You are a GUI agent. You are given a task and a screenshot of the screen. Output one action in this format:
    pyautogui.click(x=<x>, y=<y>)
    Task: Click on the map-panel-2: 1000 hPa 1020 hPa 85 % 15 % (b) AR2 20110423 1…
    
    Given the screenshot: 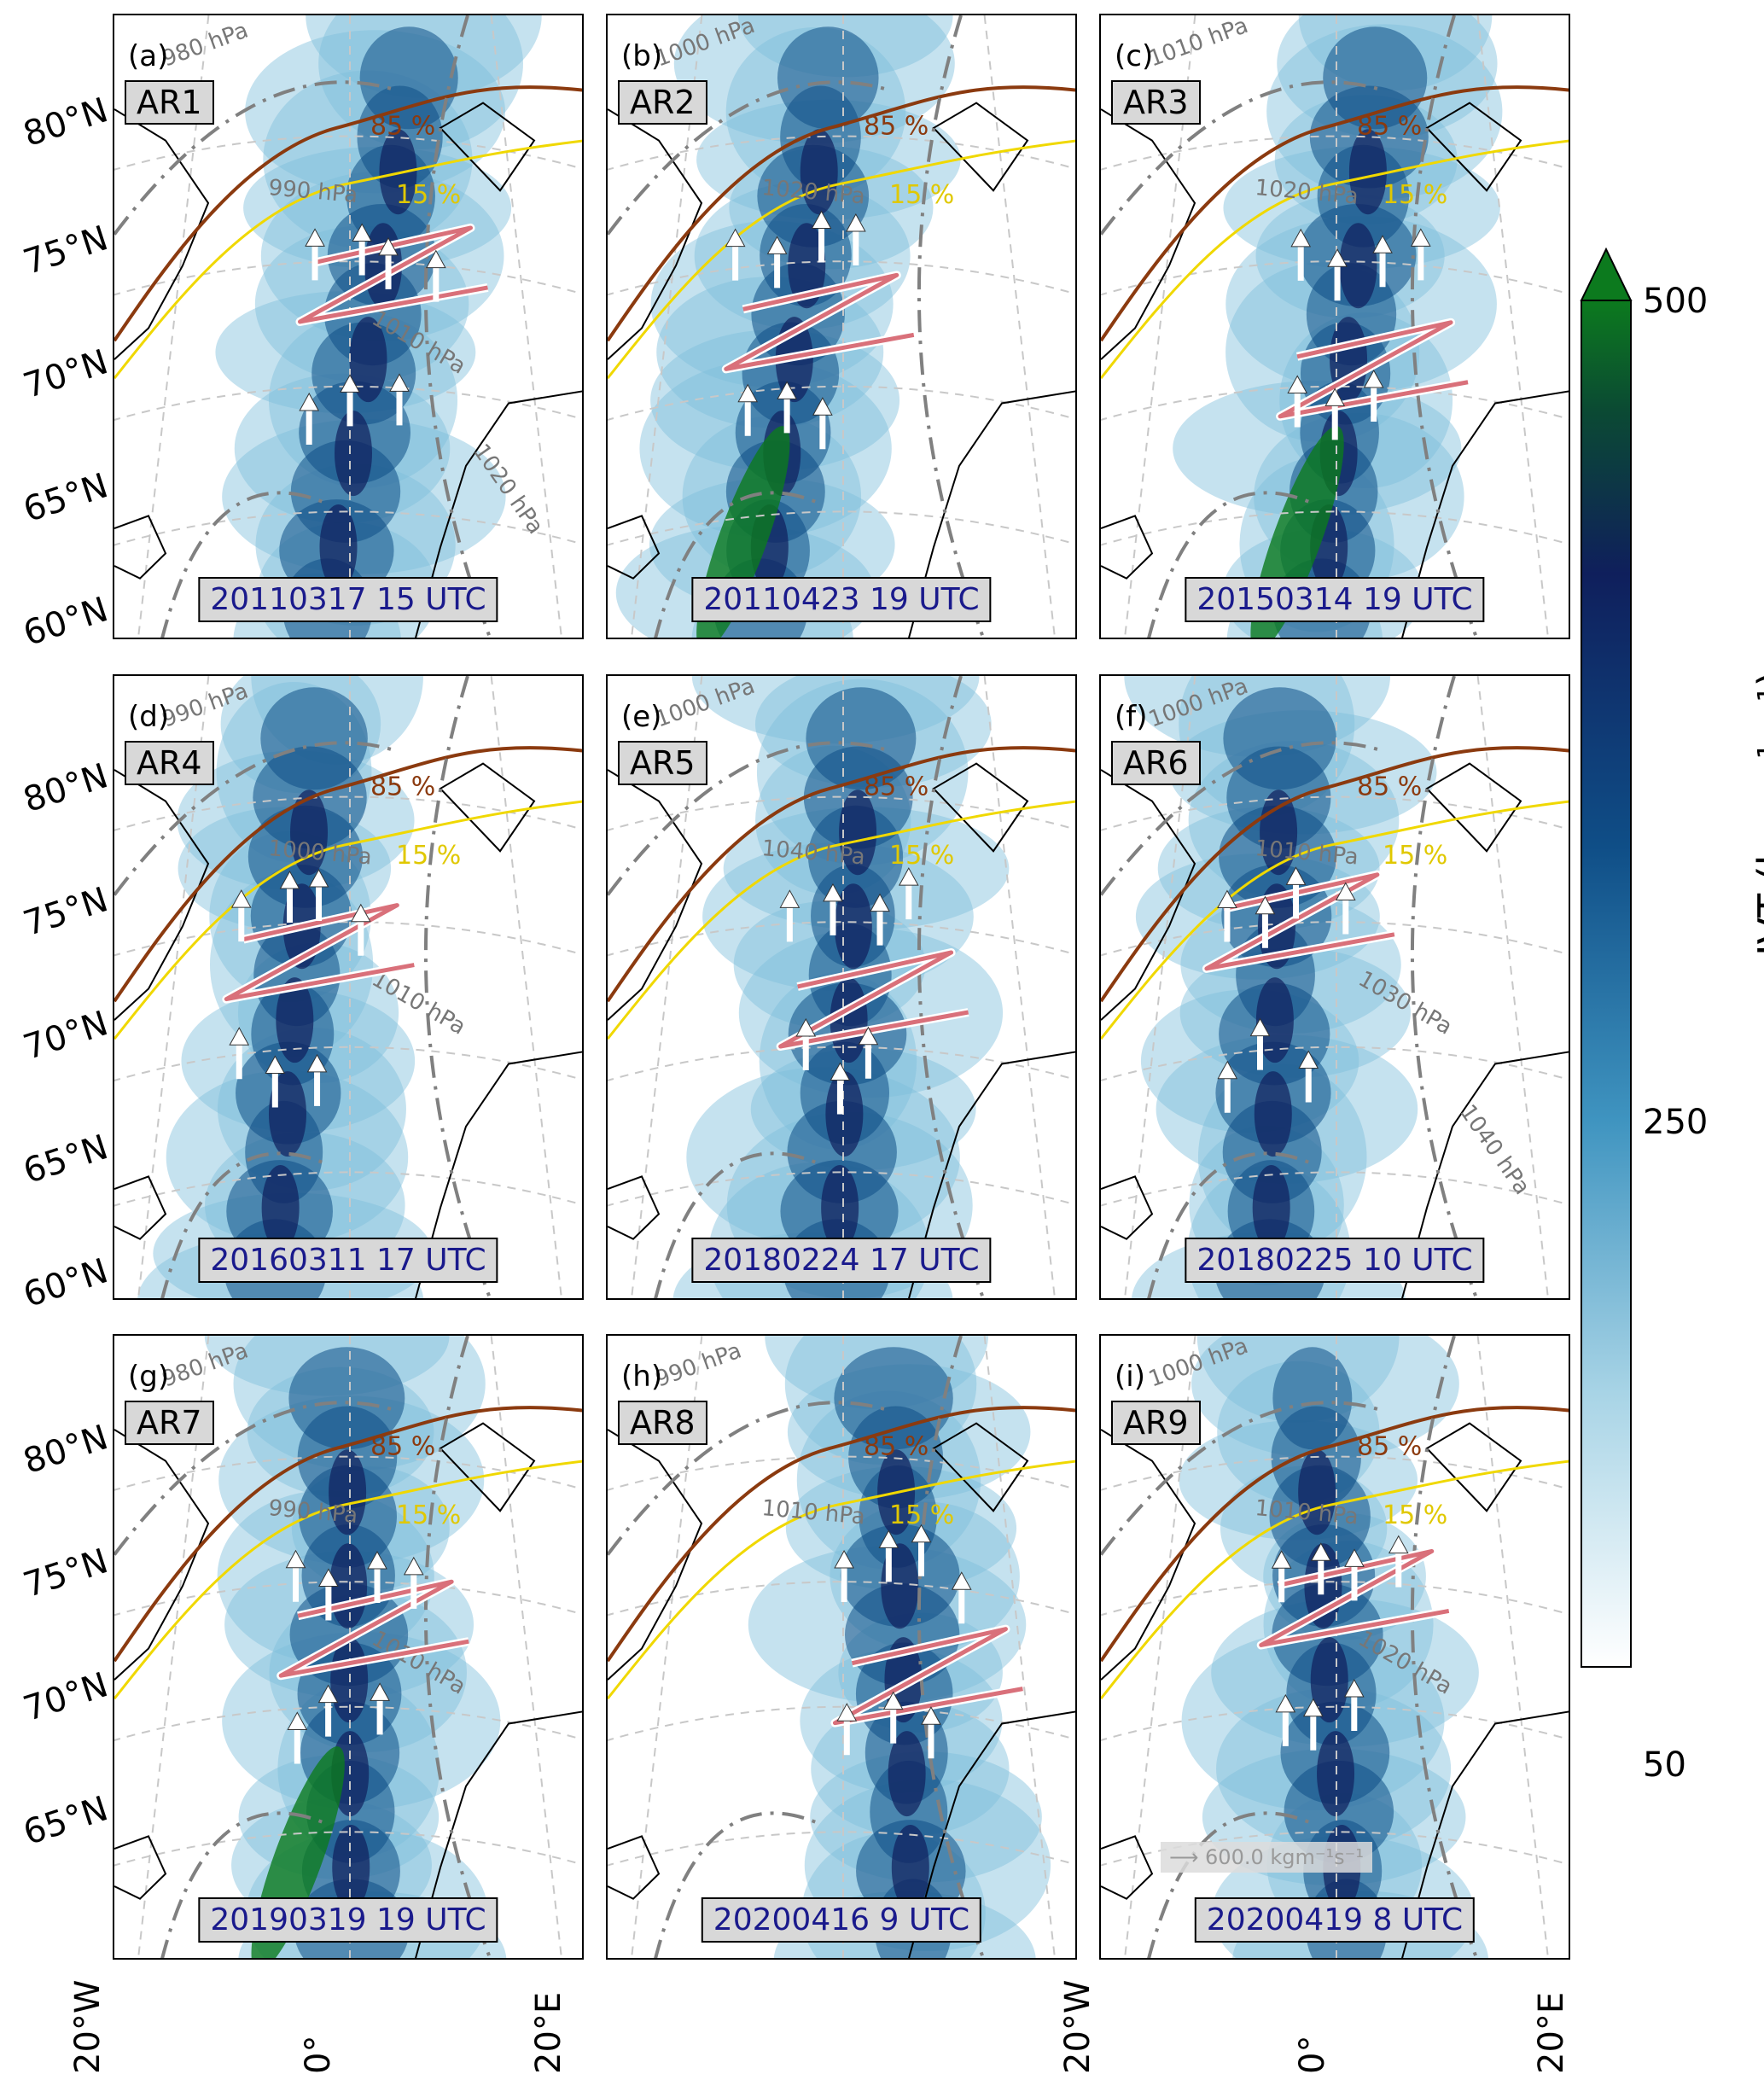 What is the action you would take?
    pyautogui.click(x=841, y=326)
    